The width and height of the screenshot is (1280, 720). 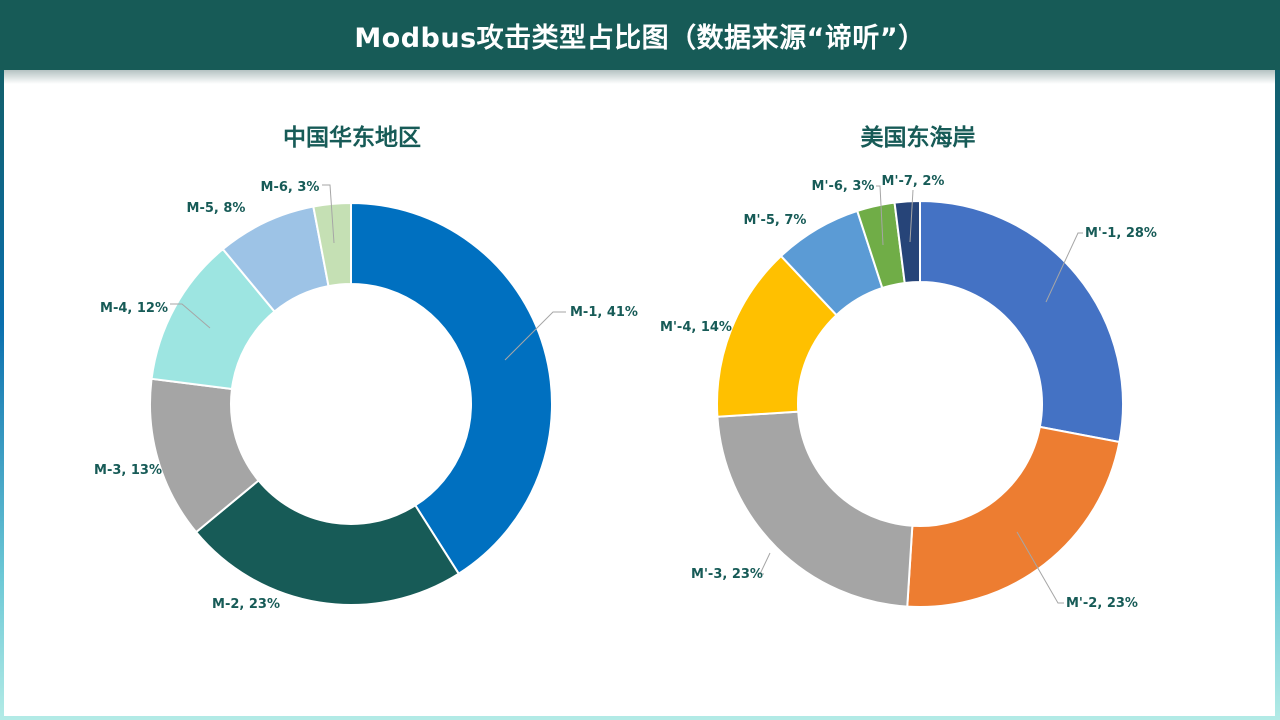 I want to click on data-label: M-2, 23%, so click(x=246, y=604).